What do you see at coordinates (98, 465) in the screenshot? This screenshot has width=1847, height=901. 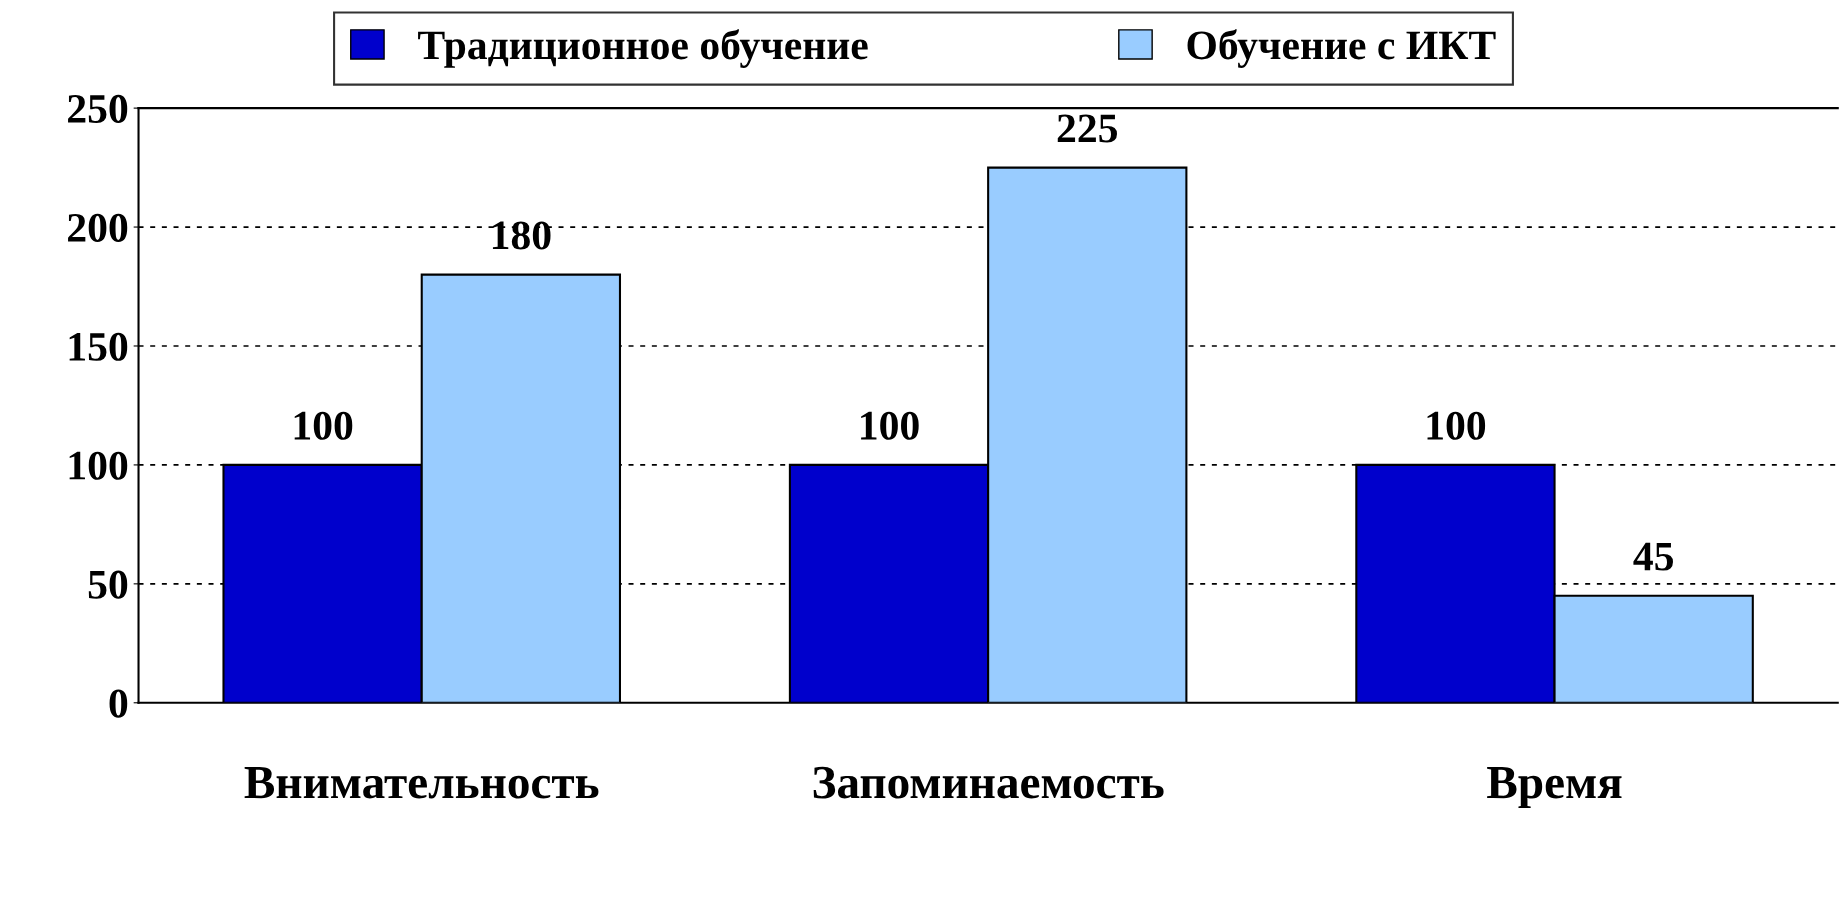 I see `y-tick-label: 100` at bounding box center [98, 465].